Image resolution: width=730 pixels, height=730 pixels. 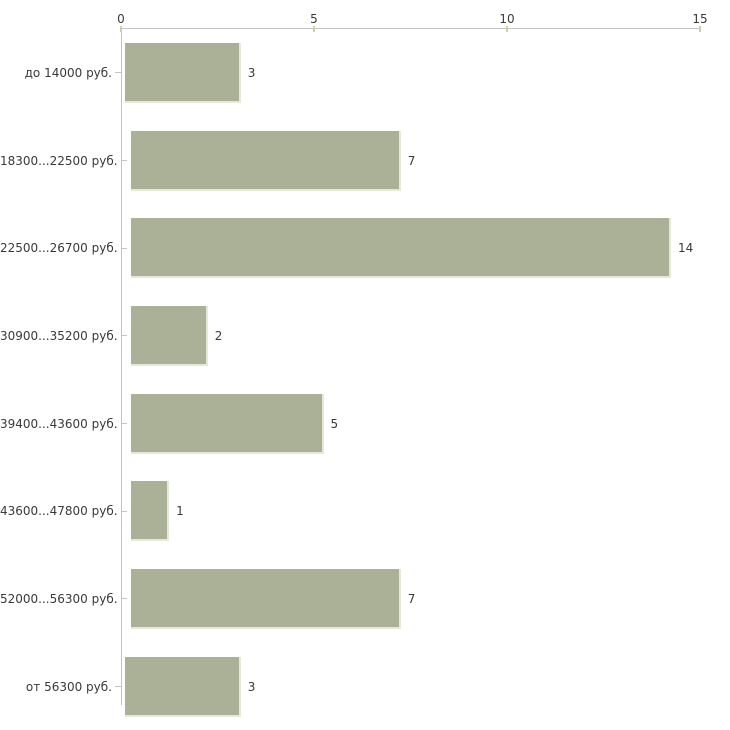 What do you see at coordinates (507, 19) in the screenshot?
I see `x-axis-tick-label: 10` at bounding box center [507, 19].